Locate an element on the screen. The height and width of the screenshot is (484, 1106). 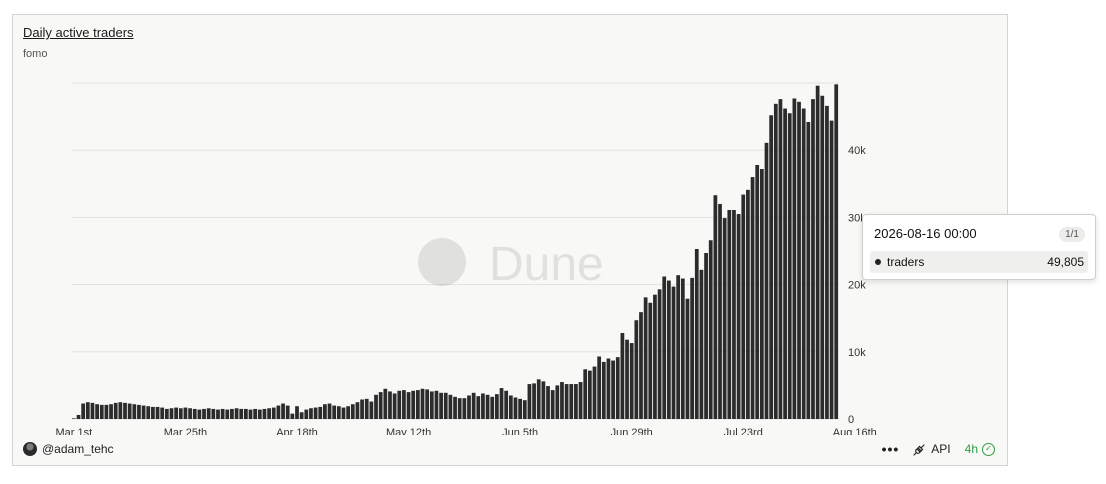
y-tick-label: 0 is located at coordinates (851, 420).